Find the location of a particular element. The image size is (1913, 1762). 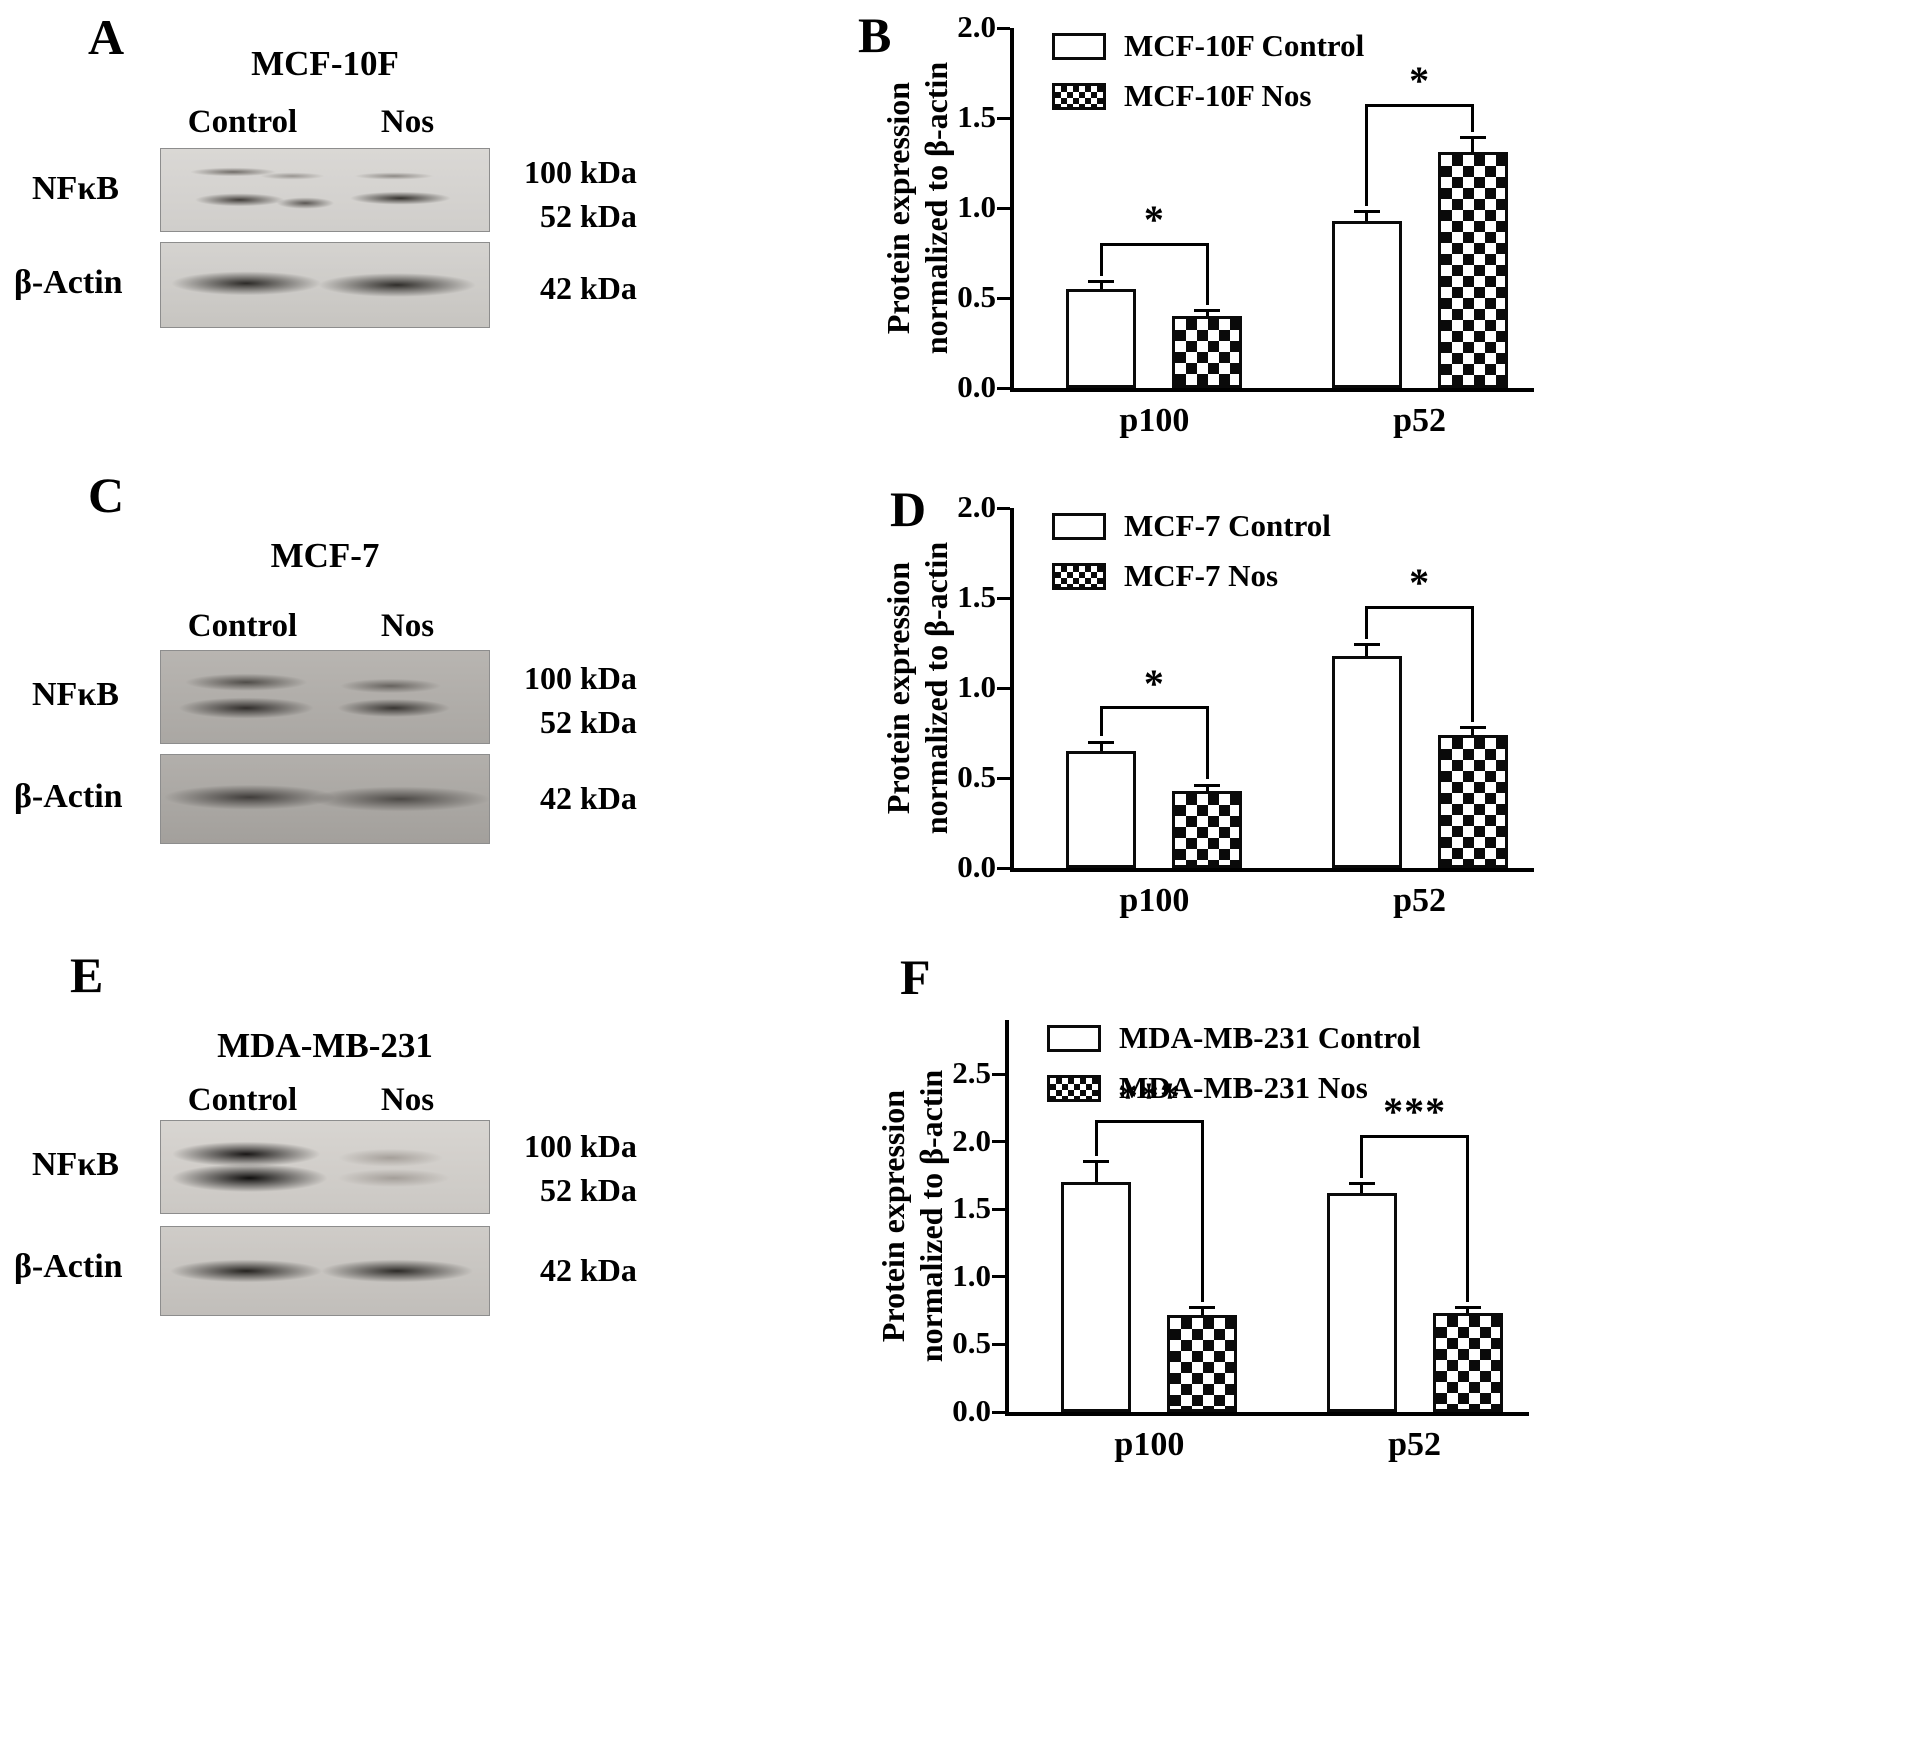

cell-line-title-c: MCF-7 is located at coordinates (325, 555).